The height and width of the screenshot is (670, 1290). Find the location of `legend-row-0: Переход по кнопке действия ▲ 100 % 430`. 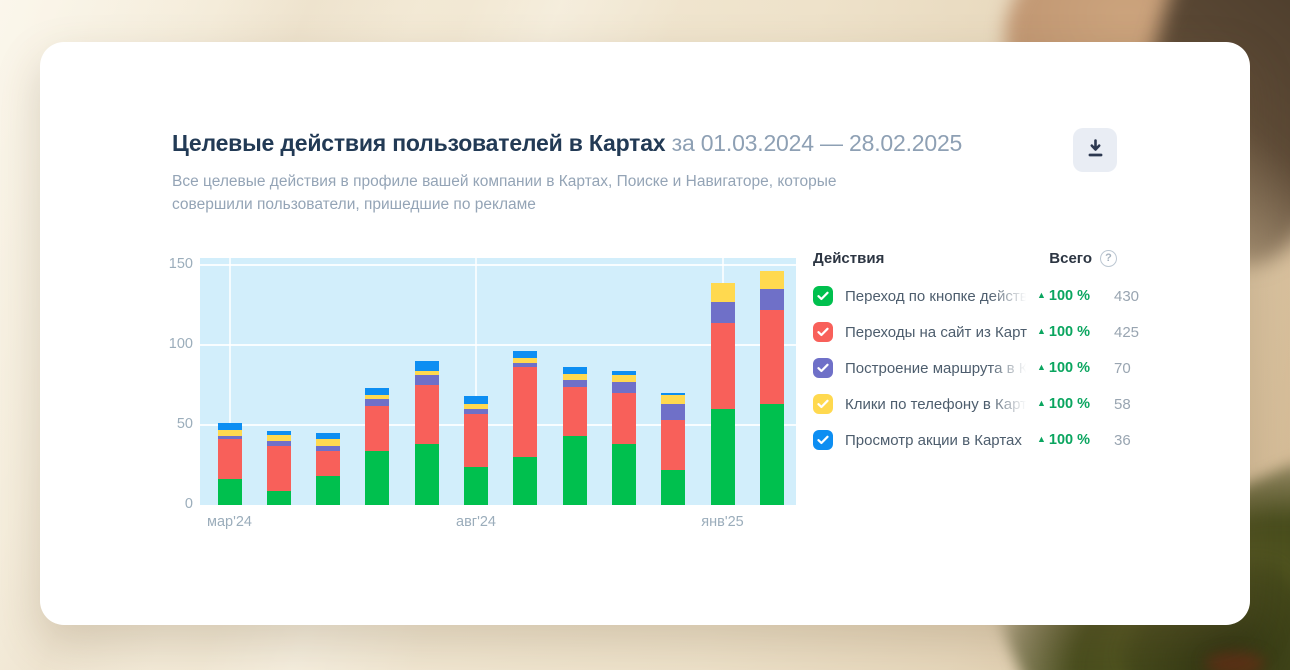

legend-row-0: Переход по кнопке действия ▲ 100 % 430 is located at coordinates (976, 296).